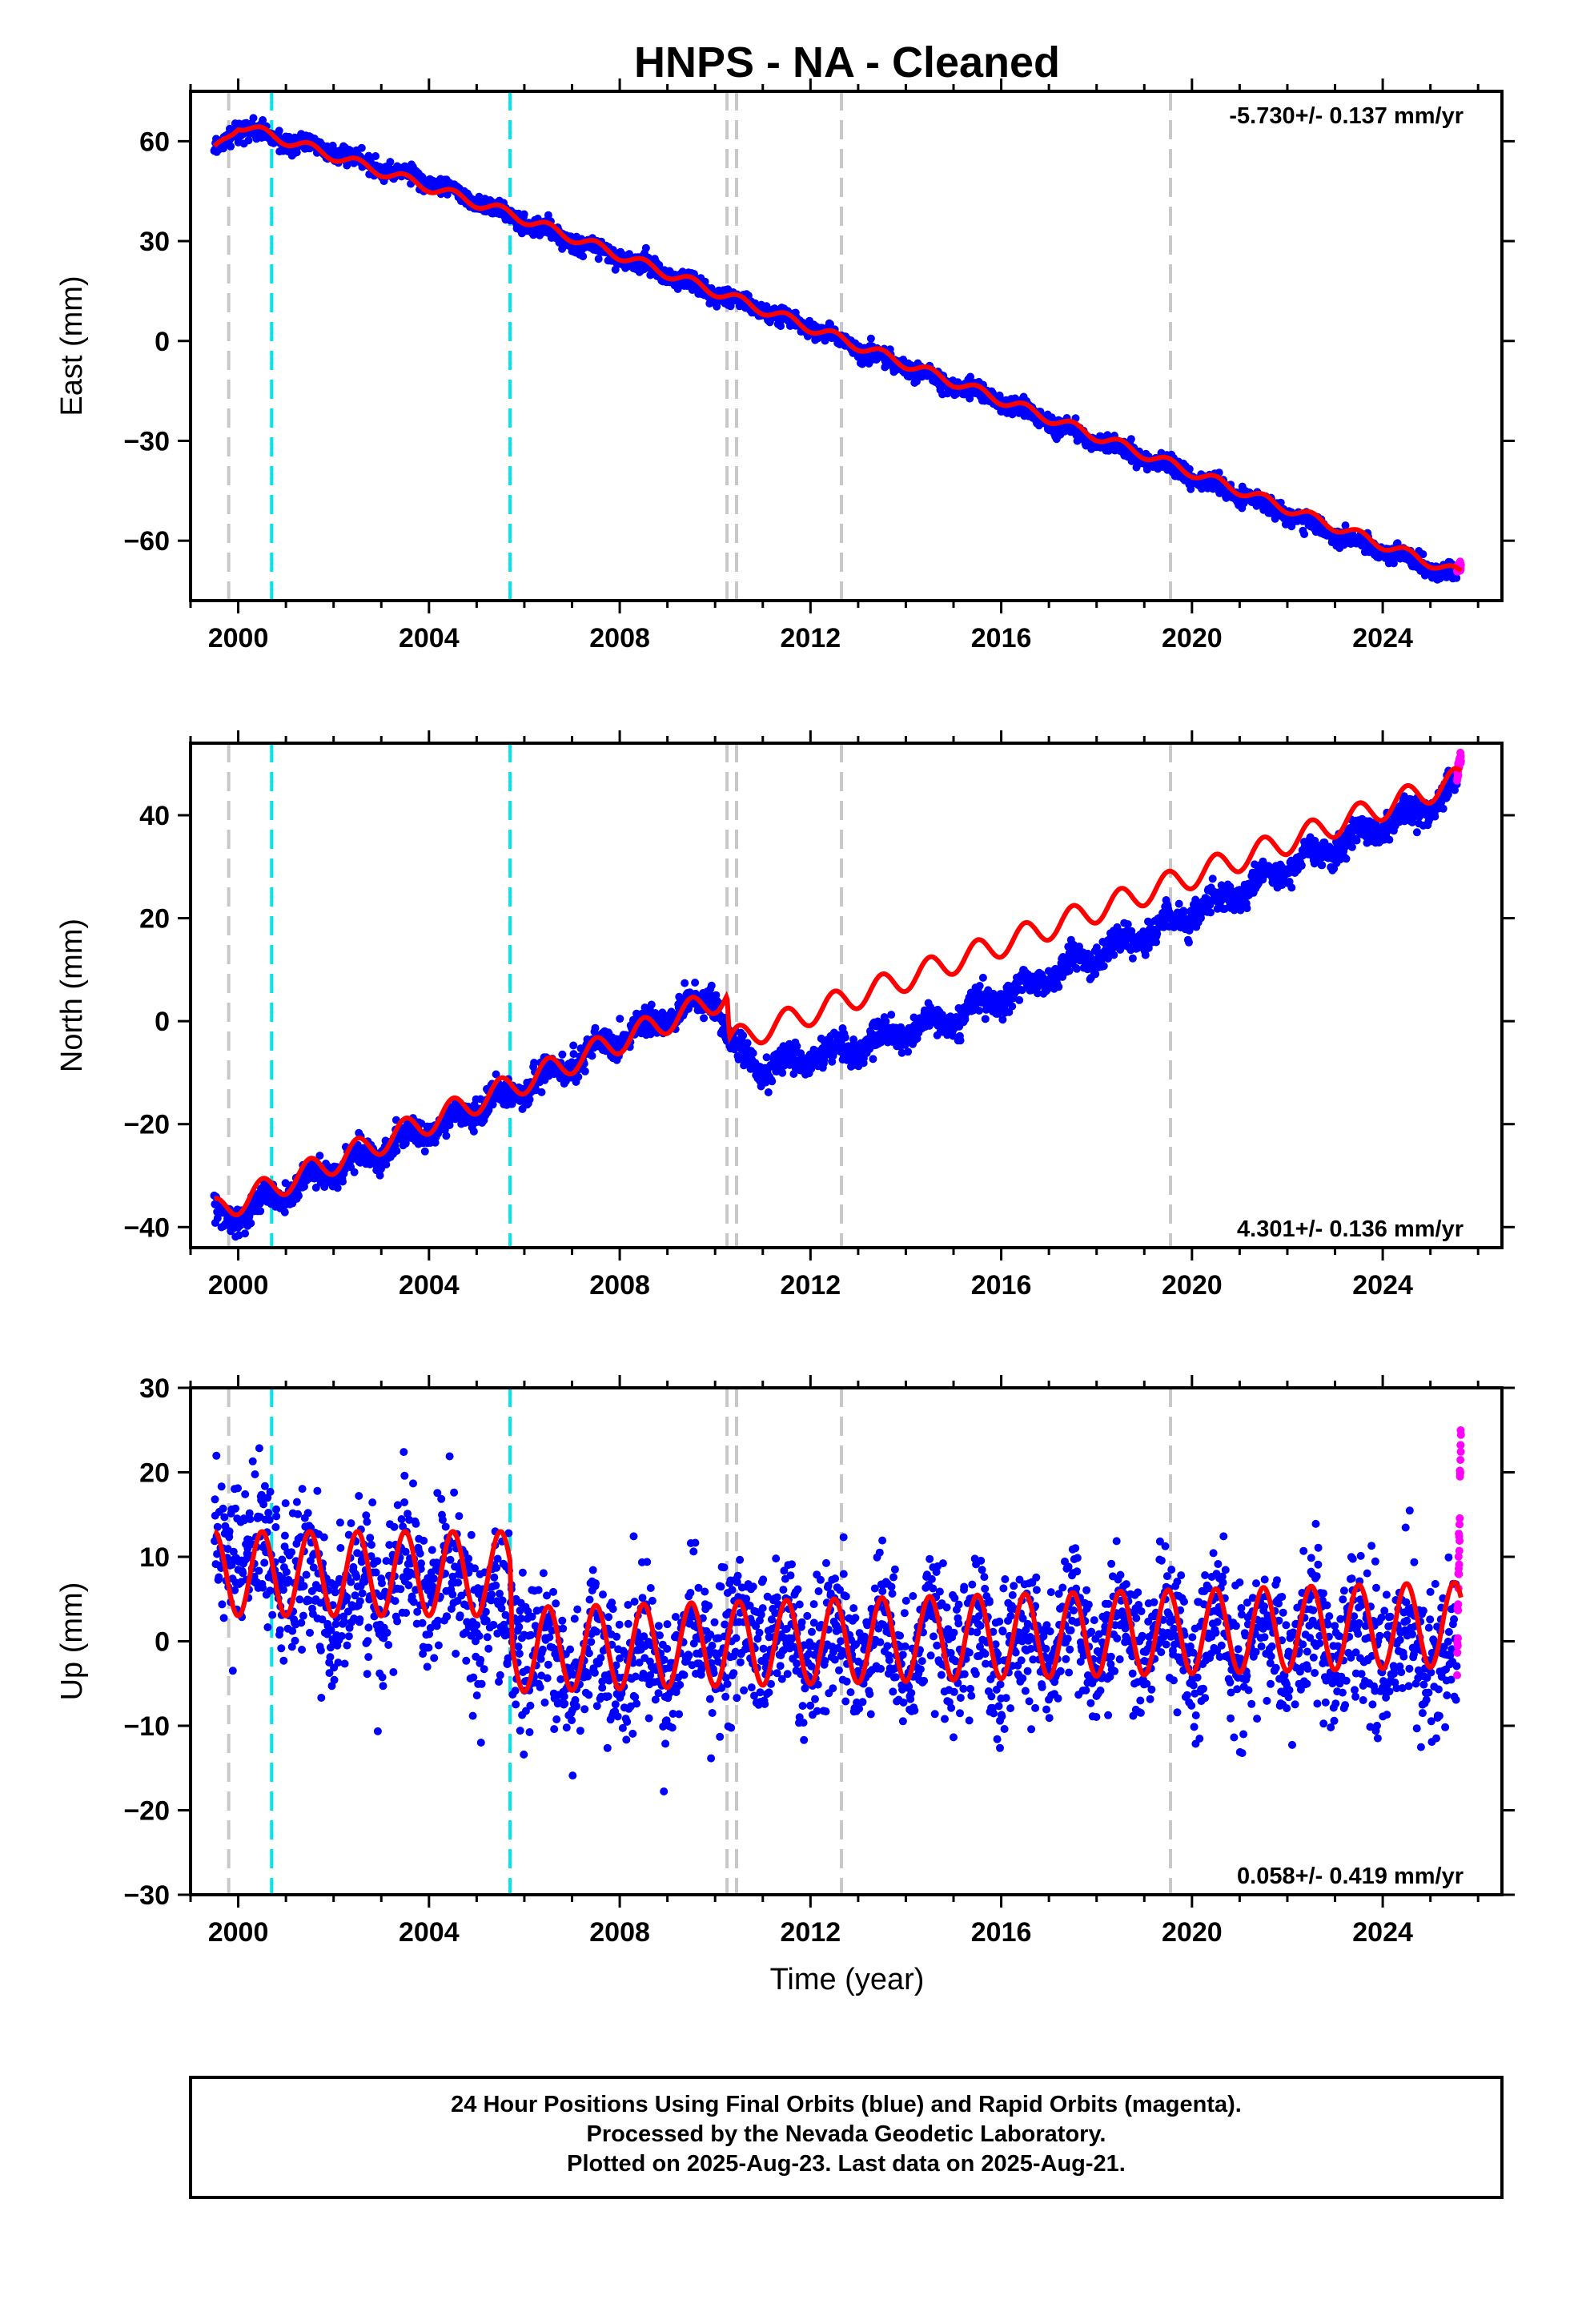  I want to click on east-x-tick-label: 2004, so click(430, 638).